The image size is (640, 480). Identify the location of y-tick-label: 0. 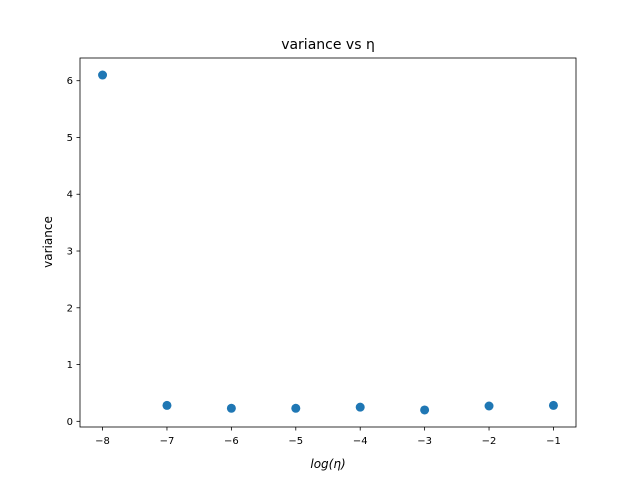
(70, 422).